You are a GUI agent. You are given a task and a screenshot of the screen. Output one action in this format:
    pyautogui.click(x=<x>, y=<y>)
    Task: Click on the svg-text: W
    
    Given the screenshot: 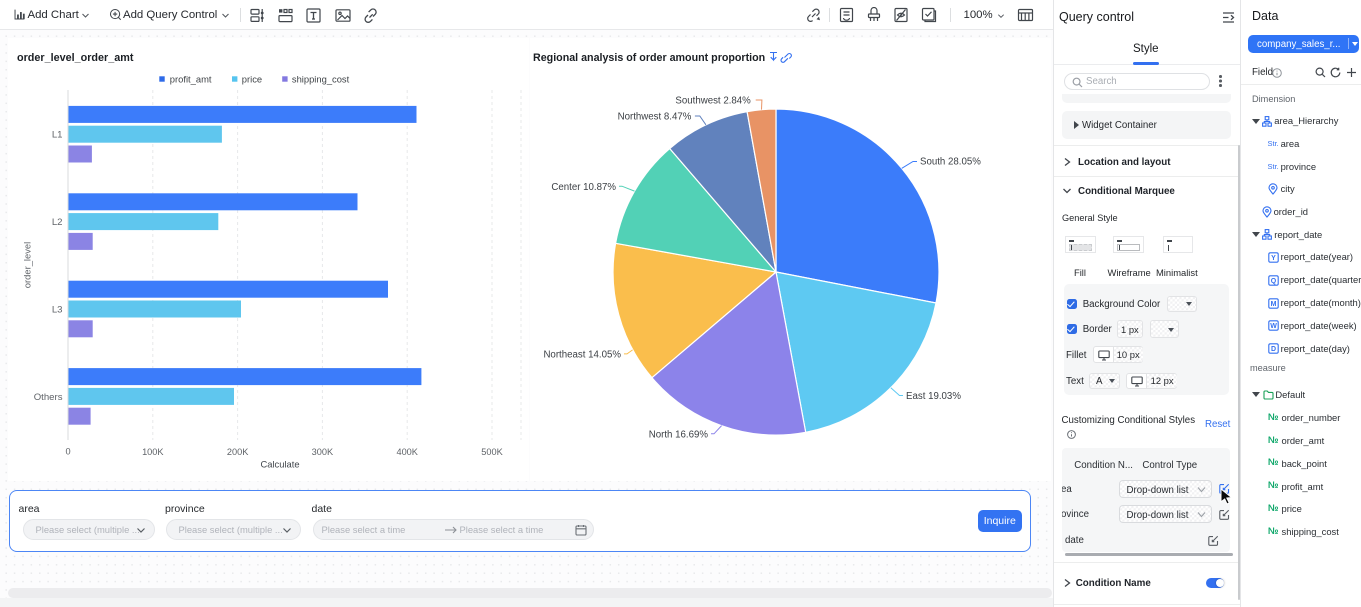 What is the action you would take?
    pyautogui.click(x=1273, y=326)
    